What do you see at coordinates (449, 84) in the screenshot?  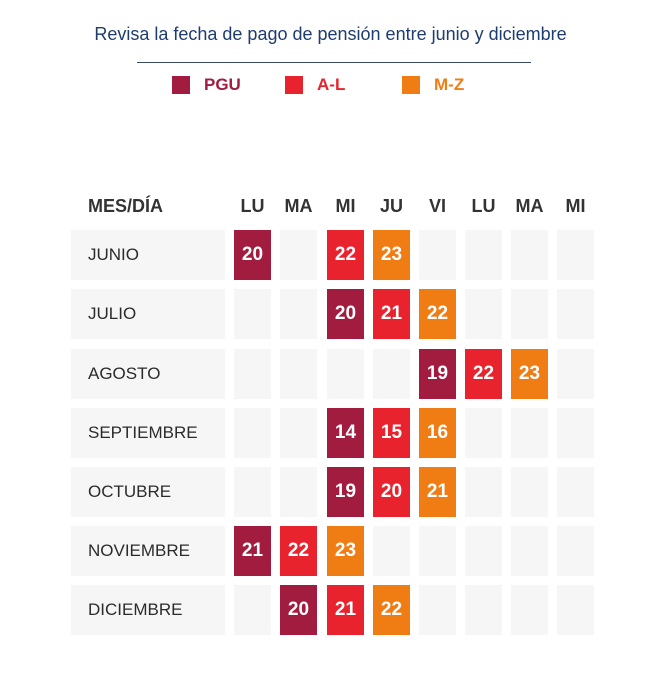 I see `legend-label: M-Z` at bounding box center [449, 84].